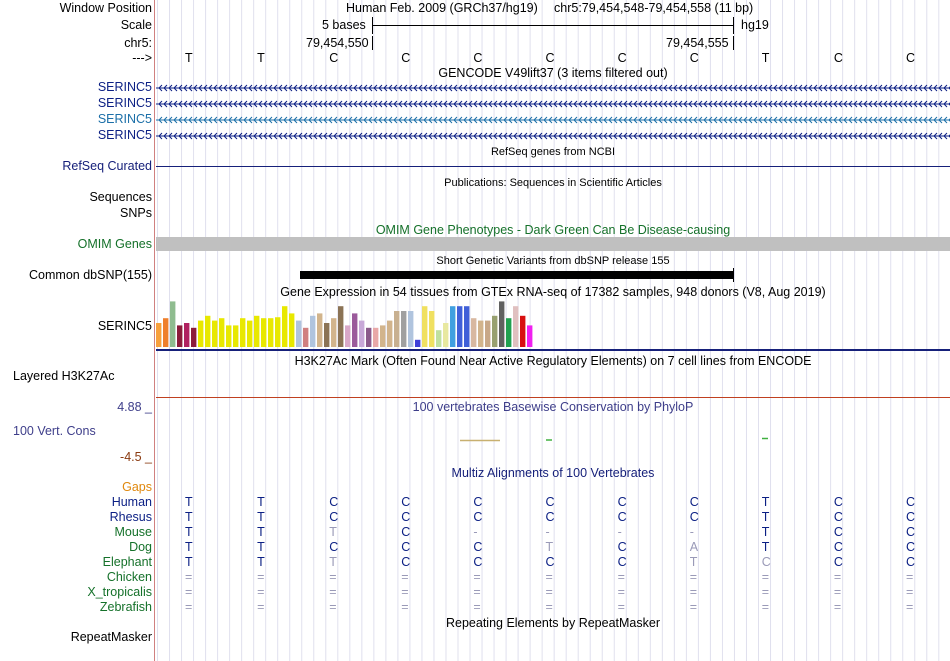  I want to click on gaps-label: Gaps, so click(137, 487).